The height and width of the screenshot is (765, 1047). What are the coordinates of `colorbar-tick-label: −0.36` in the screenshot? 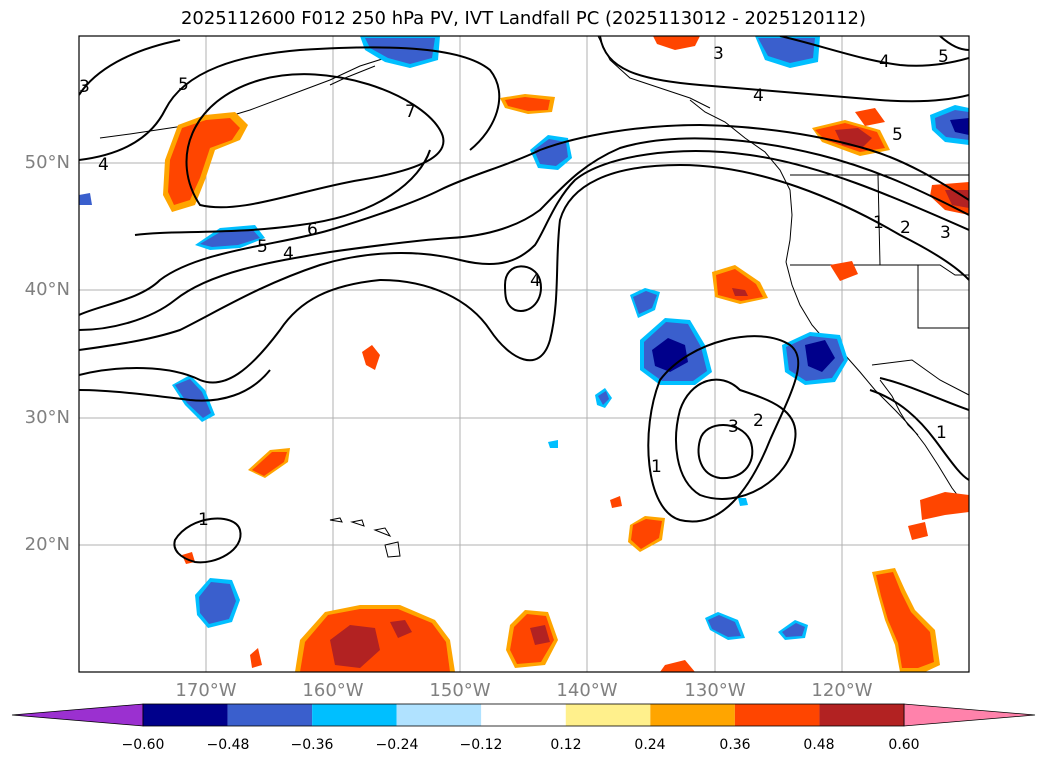 It's located at (312, 745).